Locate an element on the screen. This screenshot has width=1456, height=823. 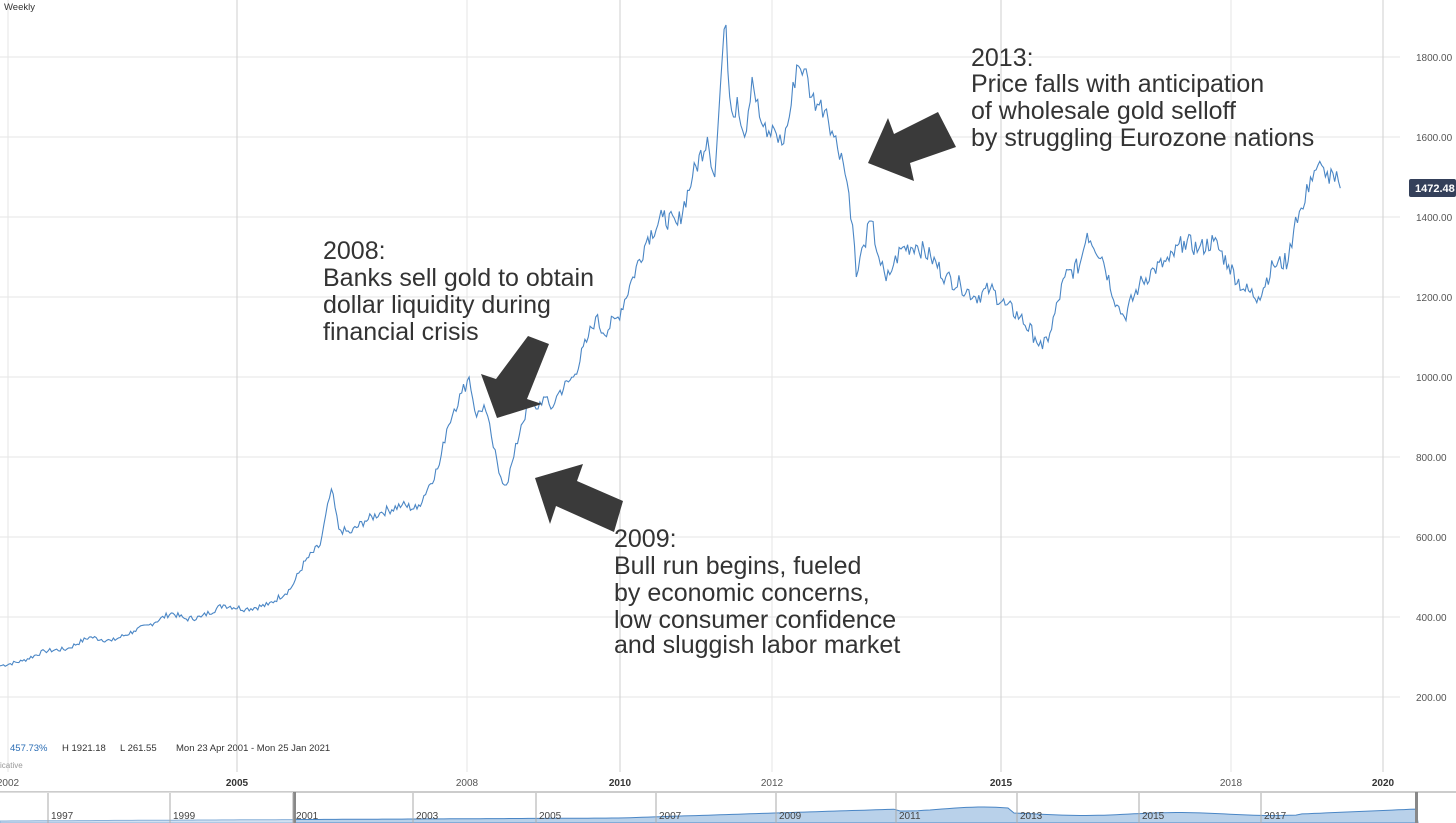
annotation-2013-line: of wholesale gold selloff is located at coordinates (1103, 111).